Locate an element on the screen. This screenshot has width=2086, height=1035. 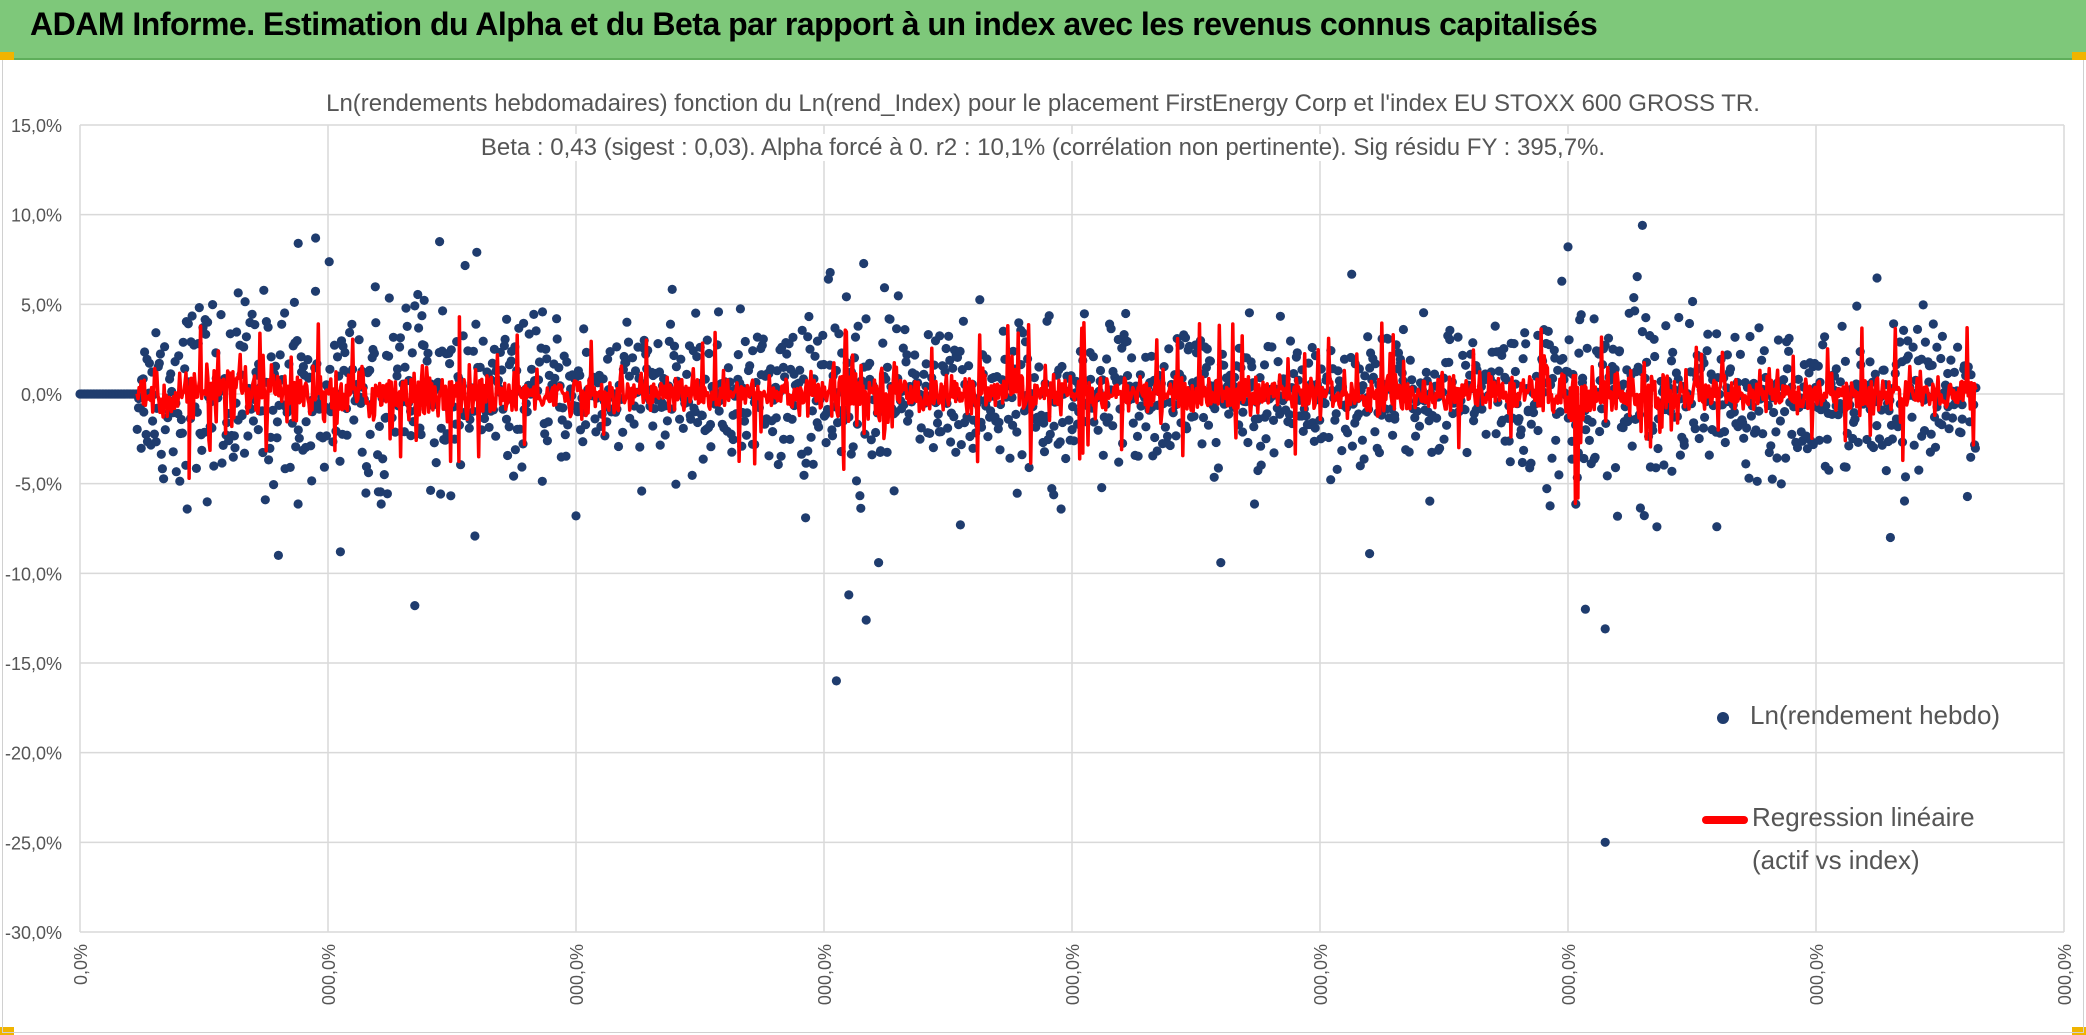
y-tick-label: -15,0% is located at coordinates (33, 664).